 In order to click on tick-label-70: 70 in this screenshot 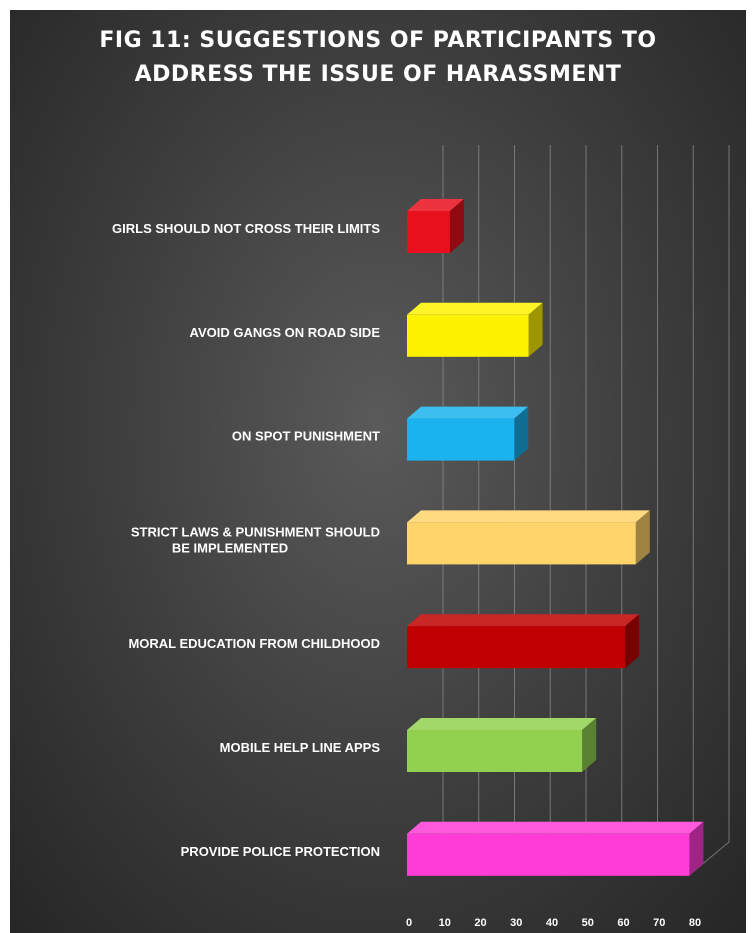, I will do `click(659, 923)`.